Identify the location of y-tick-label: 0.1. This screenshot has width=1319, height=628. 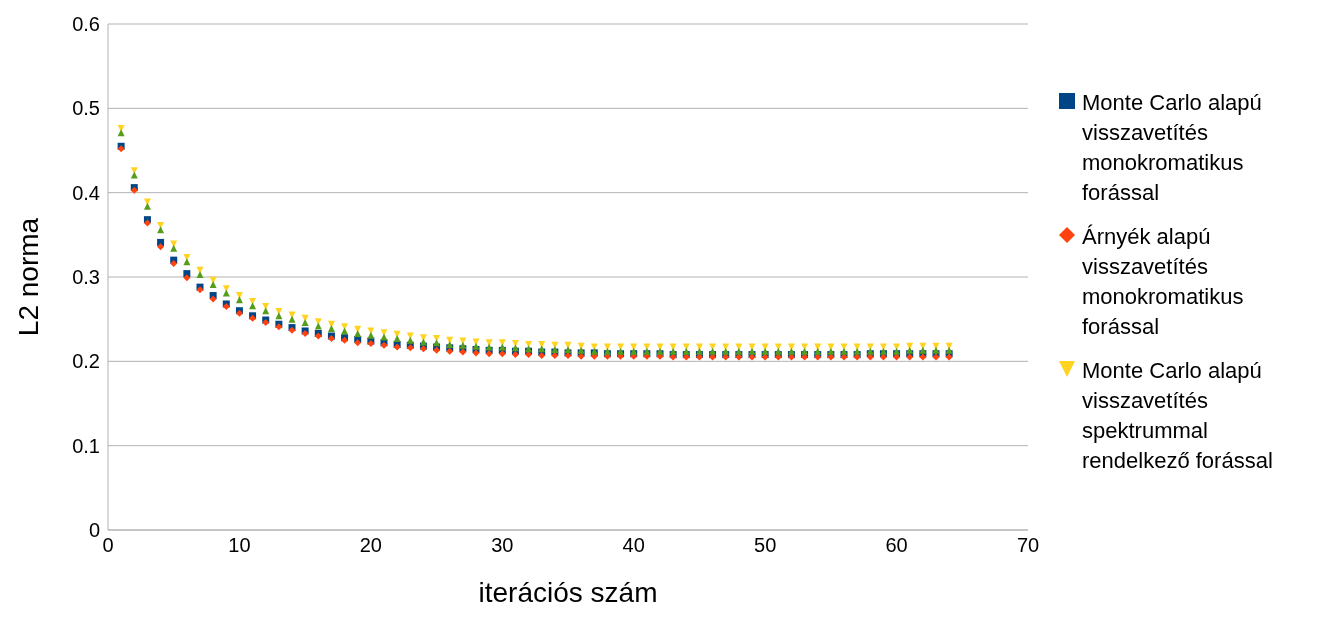
(86, 445).